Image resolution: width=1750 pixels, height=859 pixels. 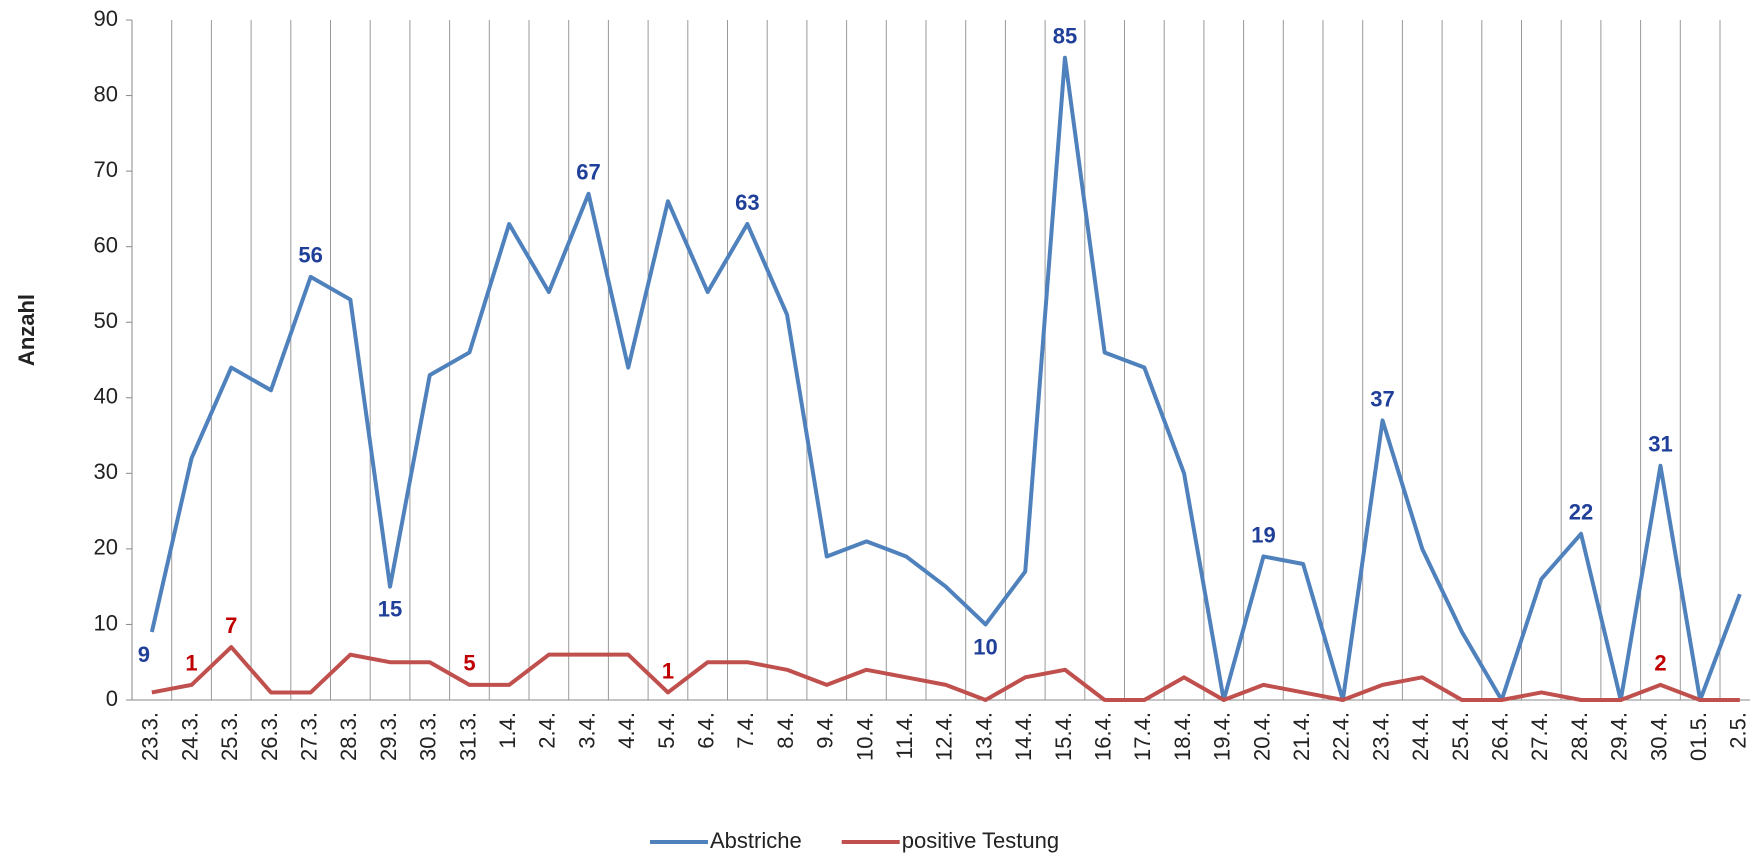 What do you see at coordinates (106, 18) in the screenshot?
I see `y-tick-label: 90` at bounding box center [106, 18].